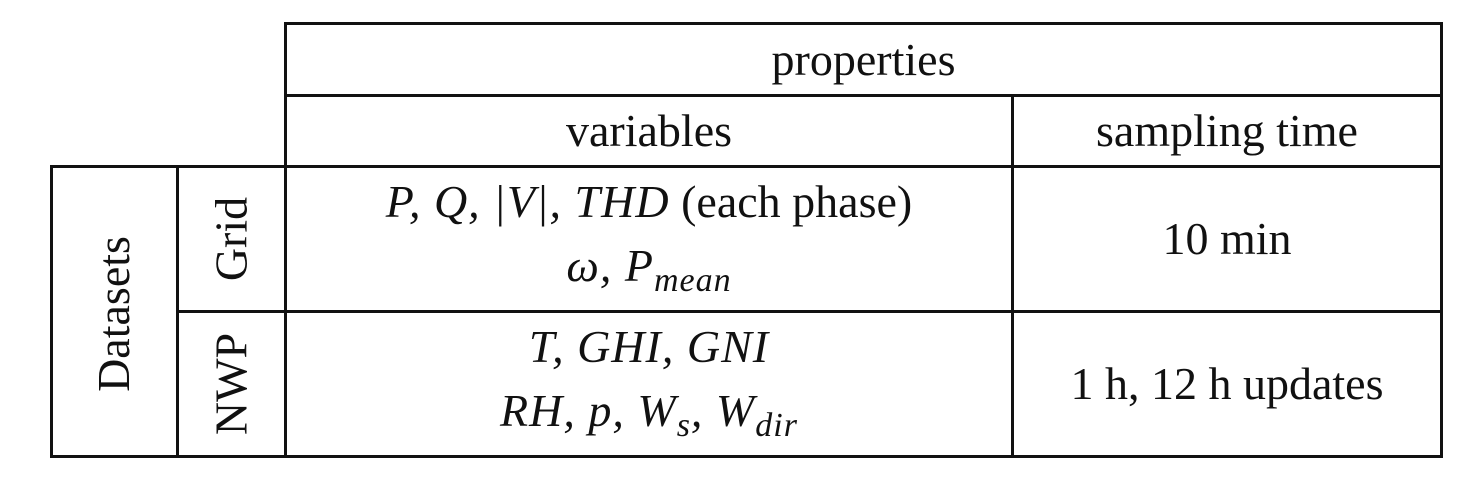 This screenshot has height=484, width=1465. What do you see at coordinates (285, 240) in the screenshot?
I see `row-label-divider` at bounding box center [285, 240].